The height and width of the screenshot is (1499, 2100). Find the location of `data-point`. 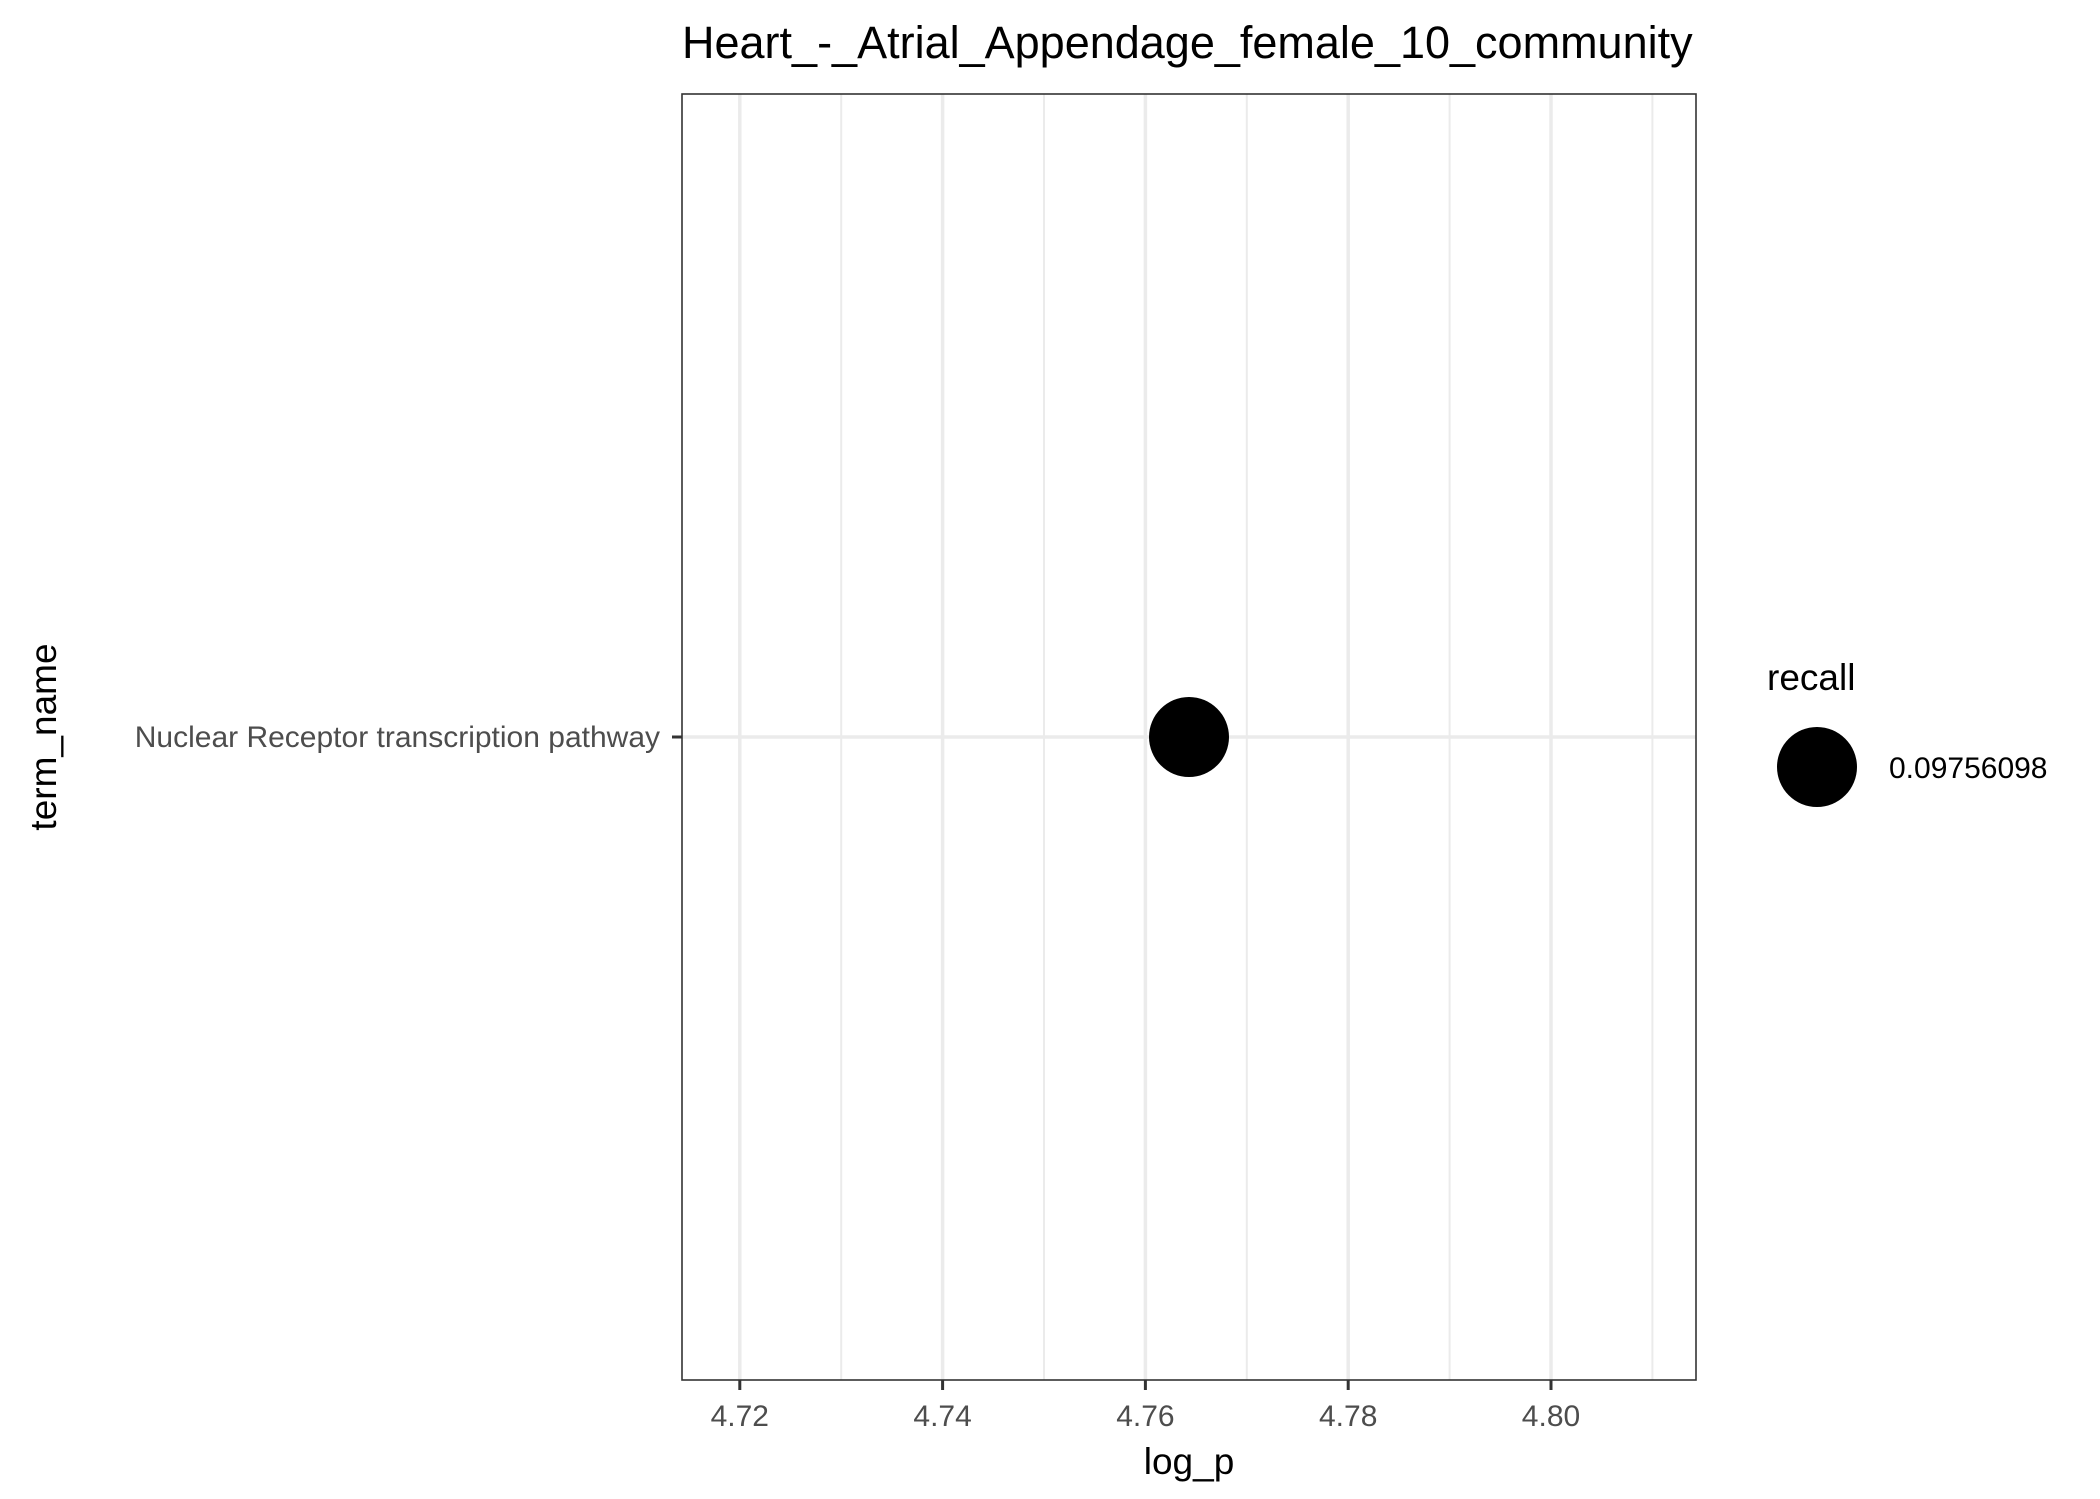

data-point is located at coordinates (1189, 737).